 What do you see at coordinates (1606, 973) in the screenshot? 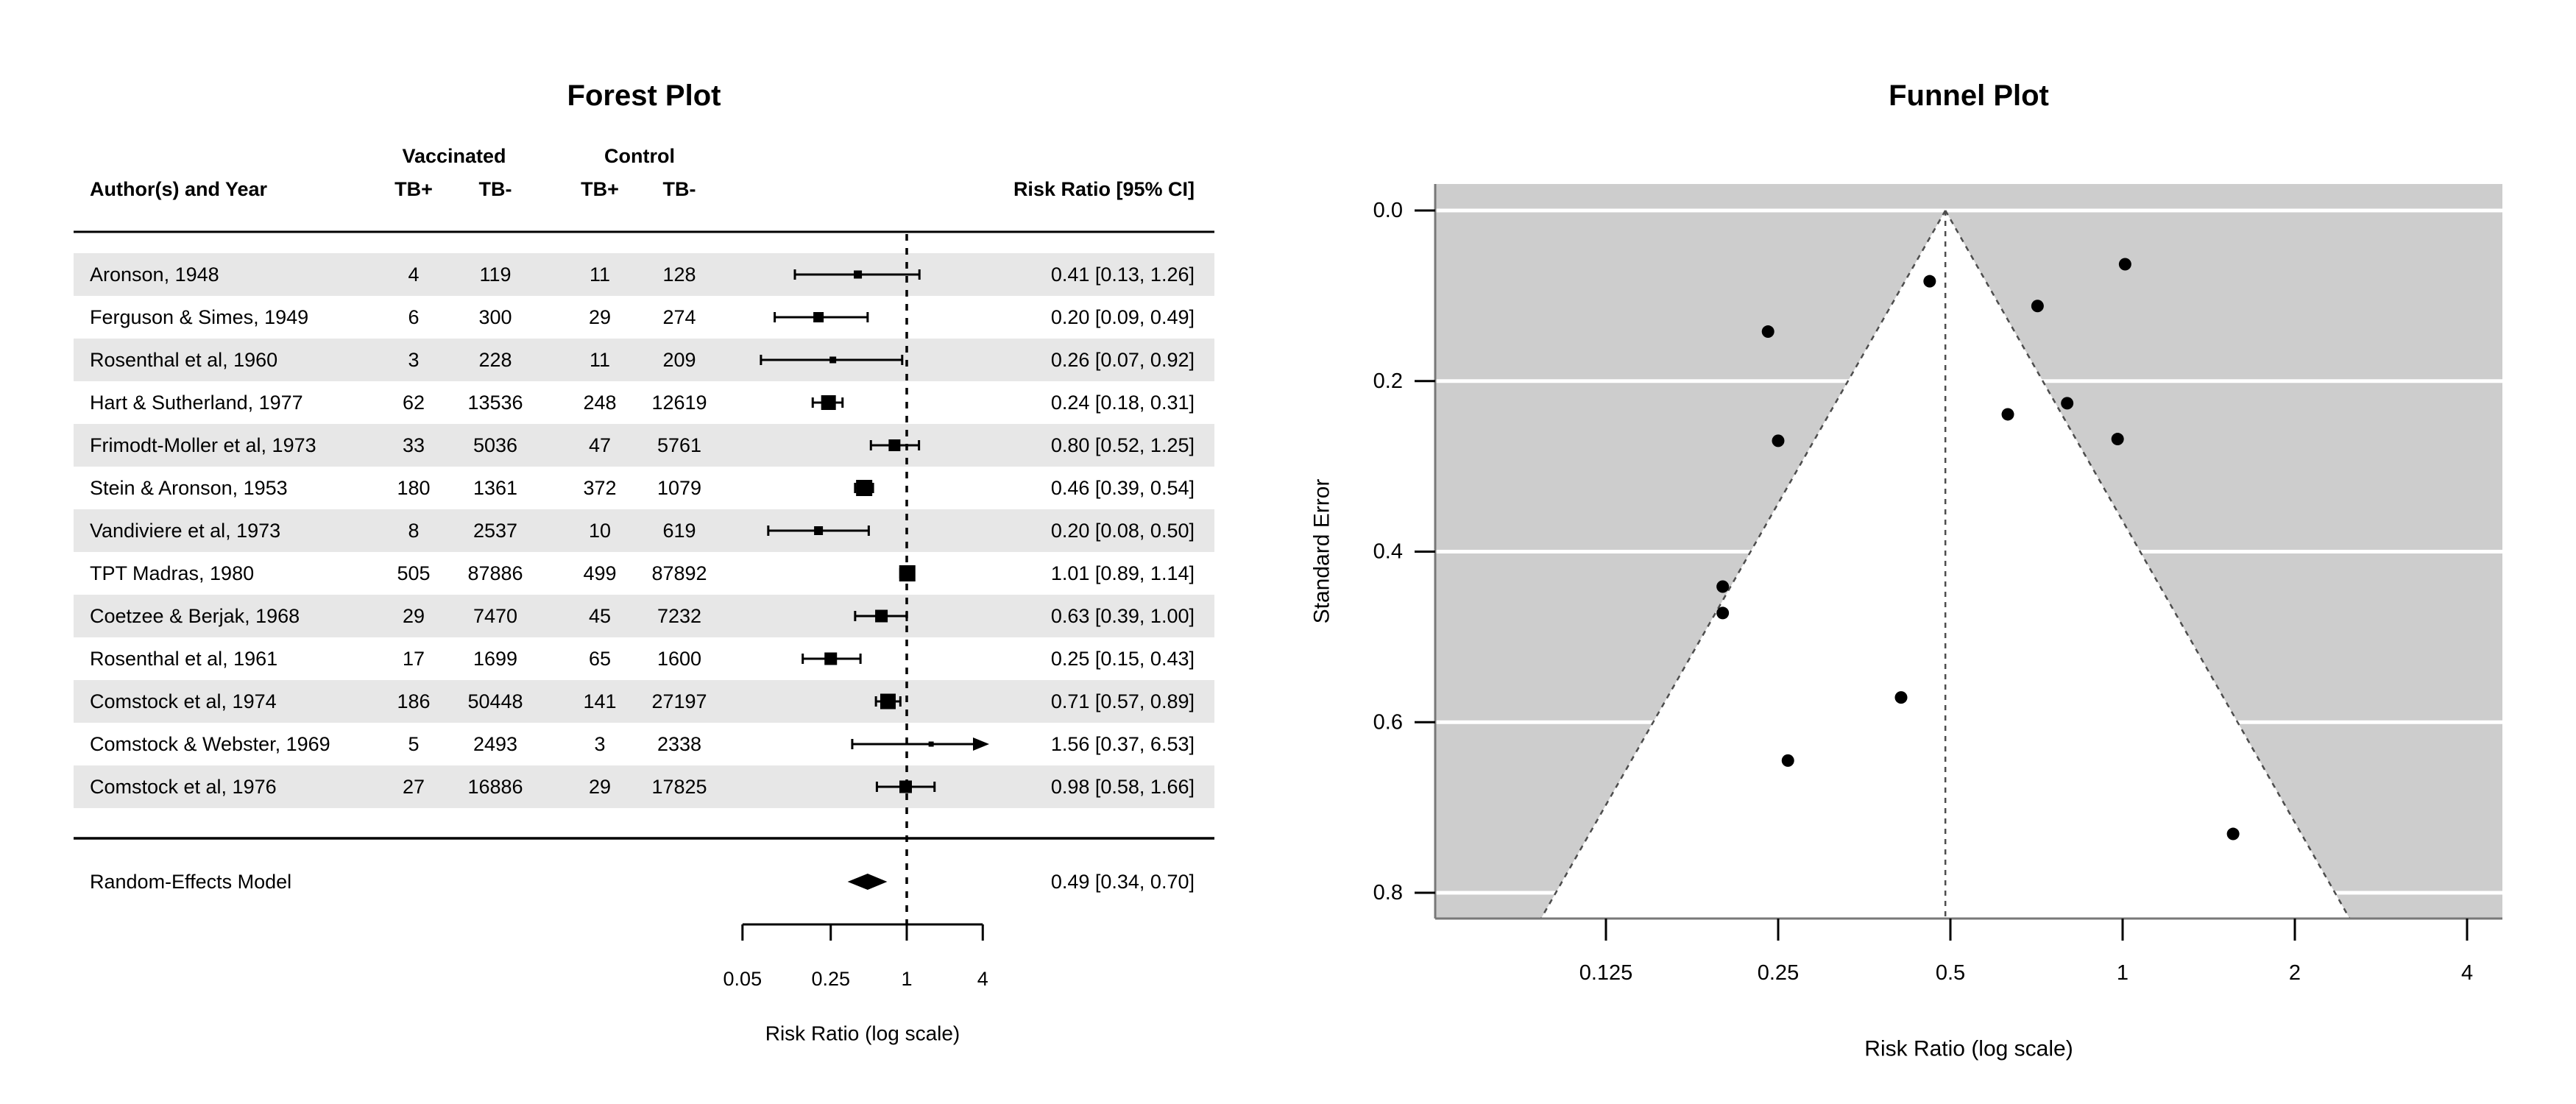
I see `funnel-x-tick-label: 0.125` at bounding box center [1606, 973].